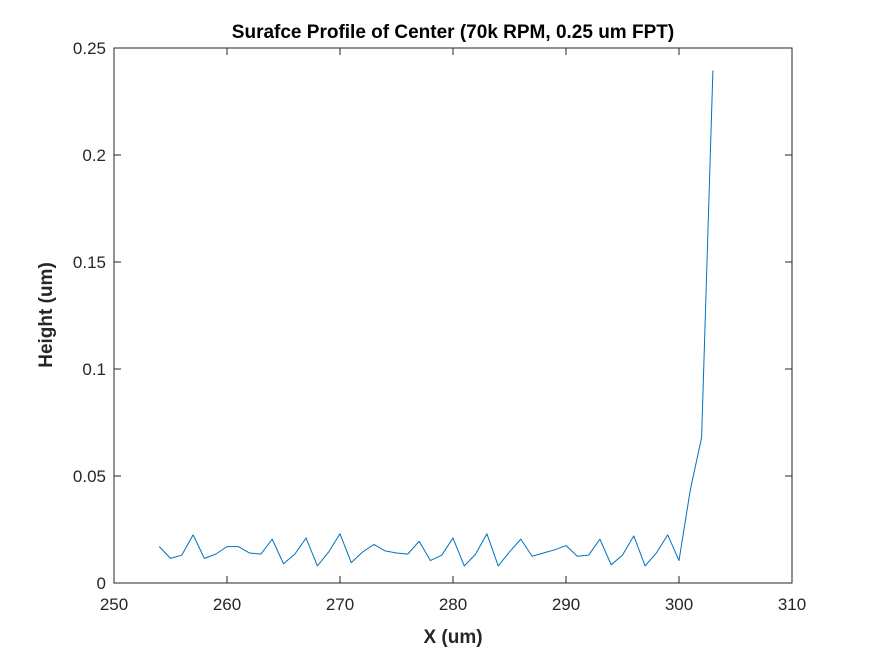 The width and height of the screenshot is (875, 656). Describe the element at coordinates (340, 604) in the screenshot. I see `x-tick-label: 270` at that location.